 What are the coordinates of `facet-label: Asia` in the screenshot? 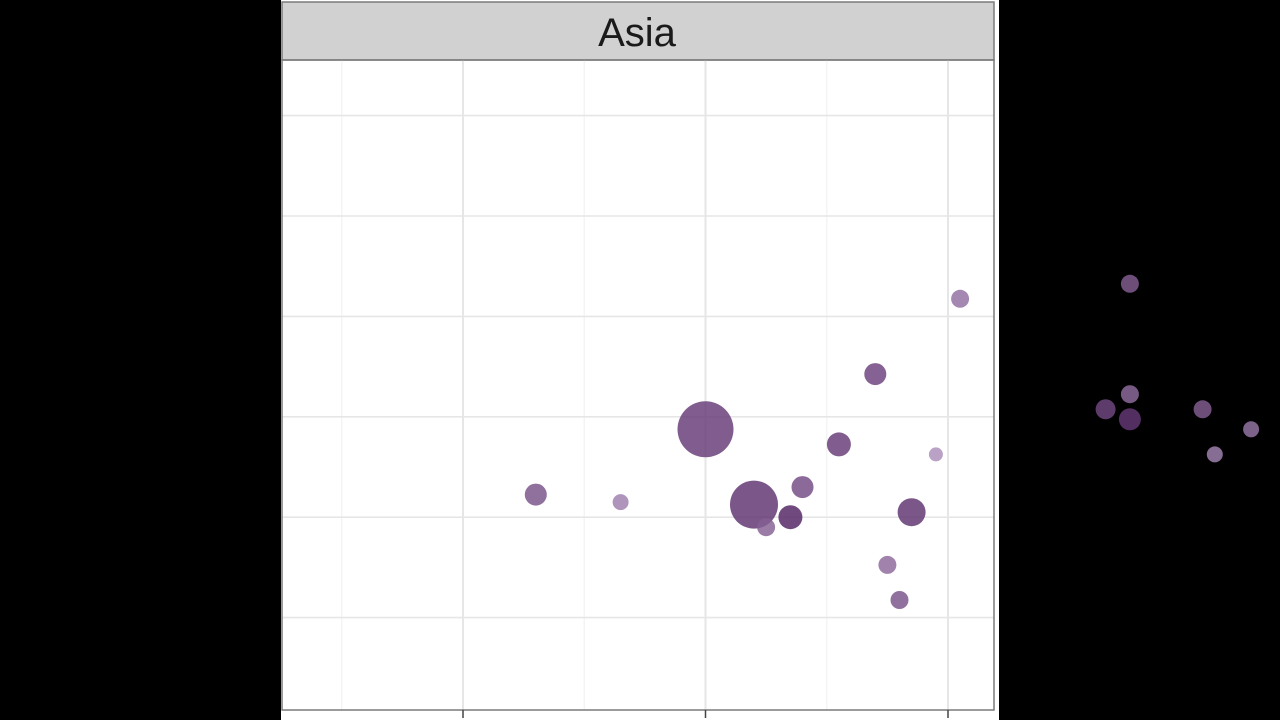 It's located at (637, 33).